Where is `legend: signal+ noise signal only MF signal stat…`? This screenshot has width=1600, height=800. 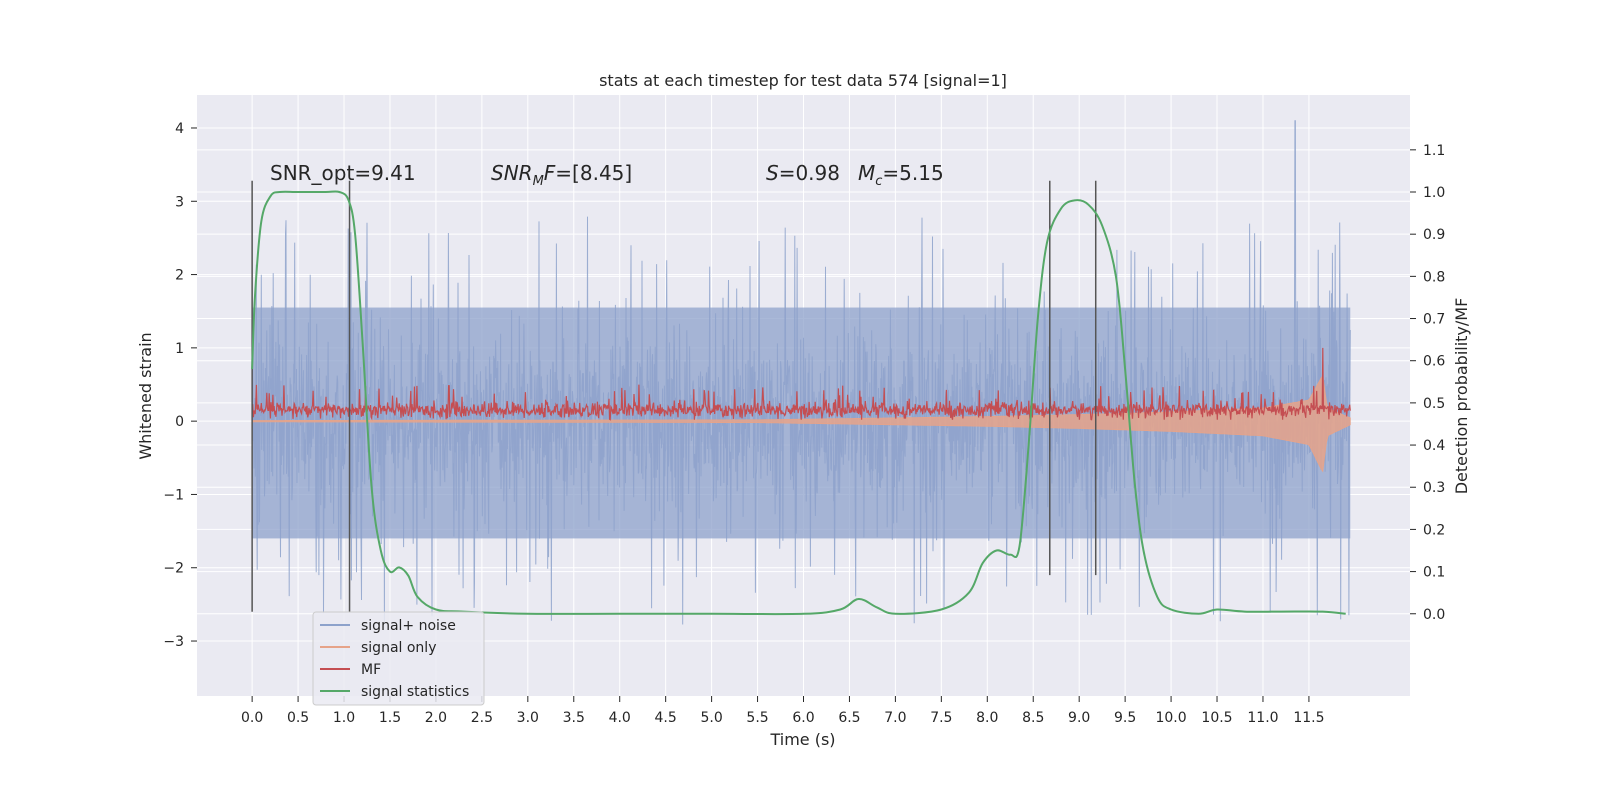 legend: signal+ noise signal only MF signal stat… is located at coordinates (398, 658).